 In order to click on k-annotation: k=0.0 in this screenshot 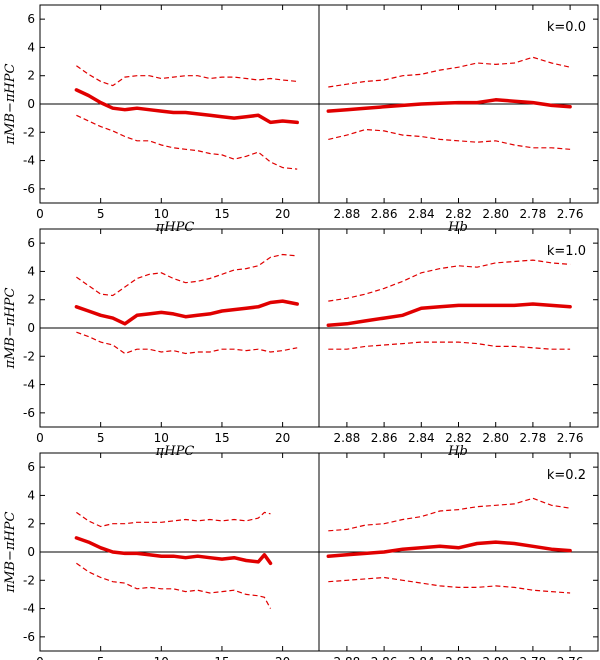, I will do `click(566, 27)`.